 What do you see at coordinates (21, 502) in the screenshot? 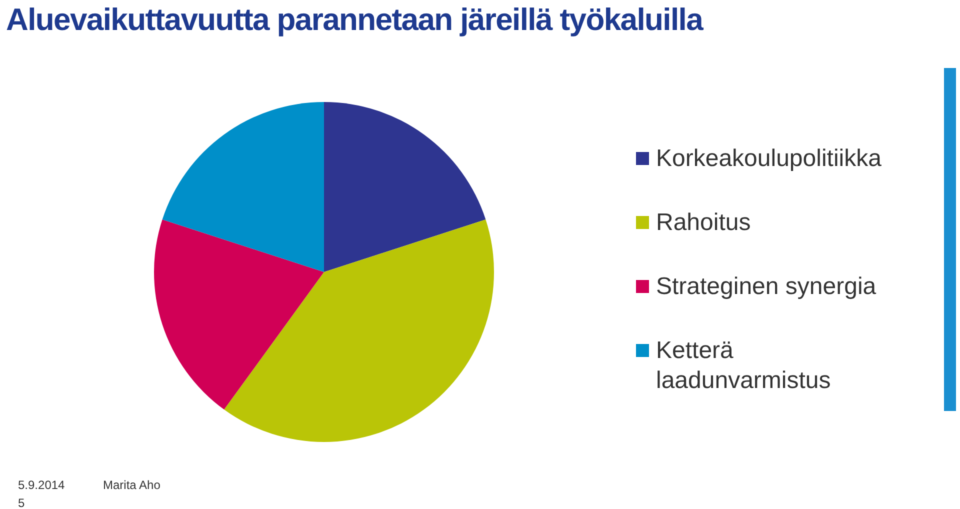
I see `text: 5` at bounding box center [21, 502].